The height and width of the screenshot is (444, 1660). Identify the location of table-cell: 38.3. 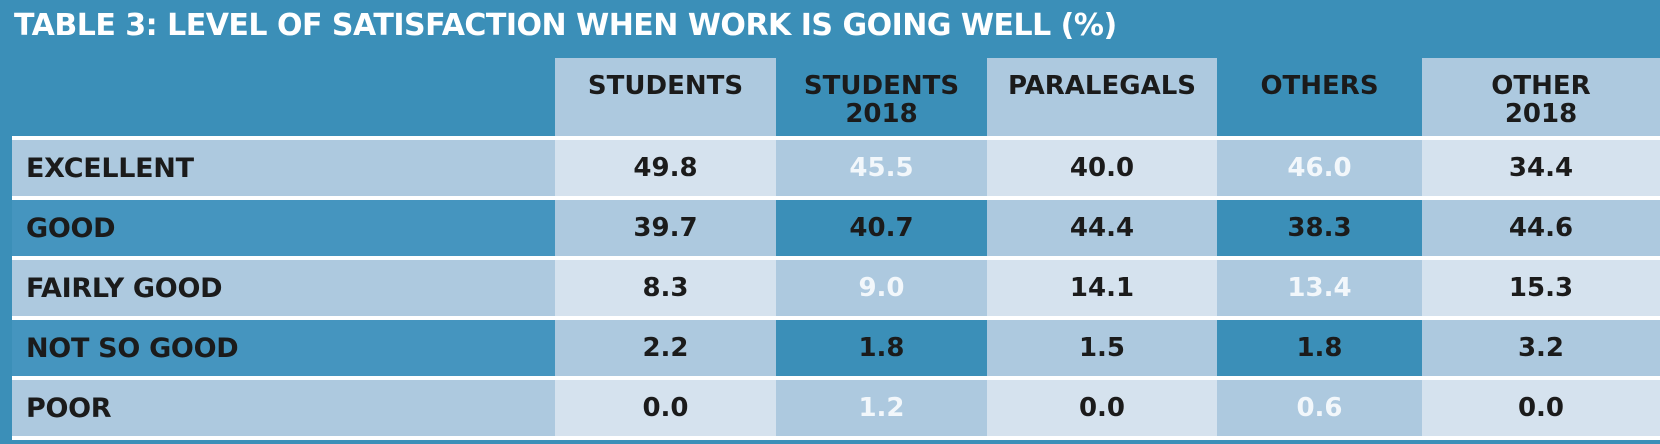
(1319, 229).